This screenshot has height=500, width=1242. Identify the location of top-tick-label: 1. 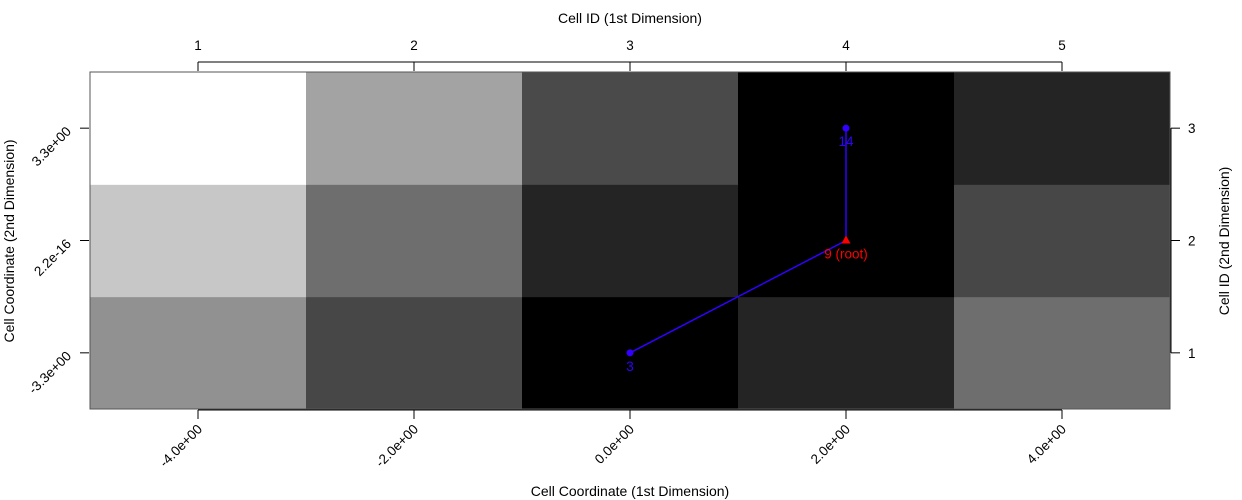
(198, 45).